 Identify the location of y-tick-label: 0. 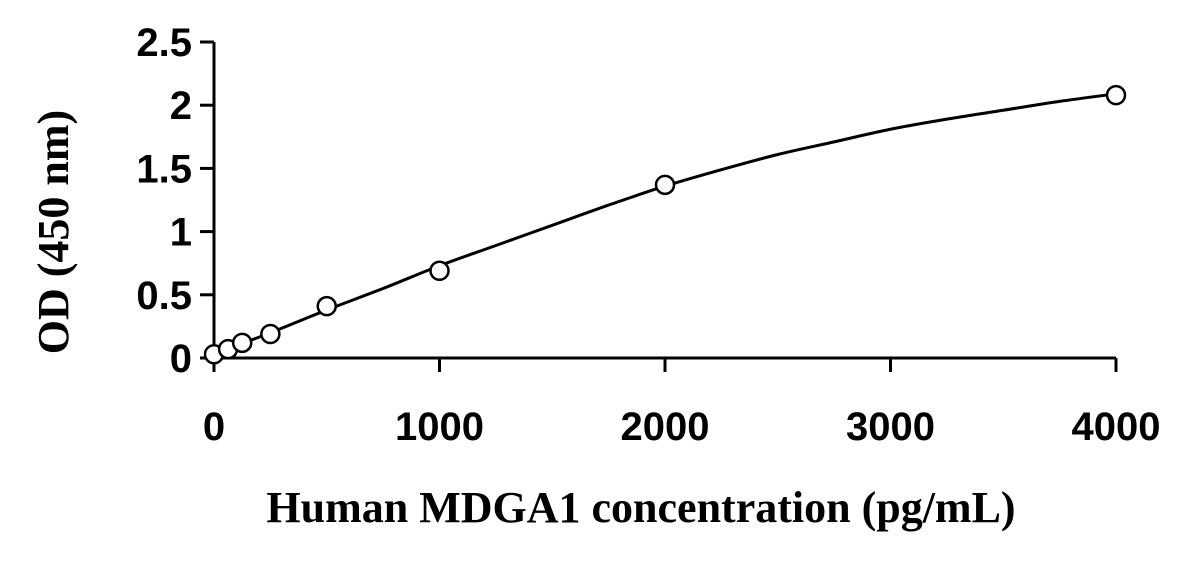
(181, 359).